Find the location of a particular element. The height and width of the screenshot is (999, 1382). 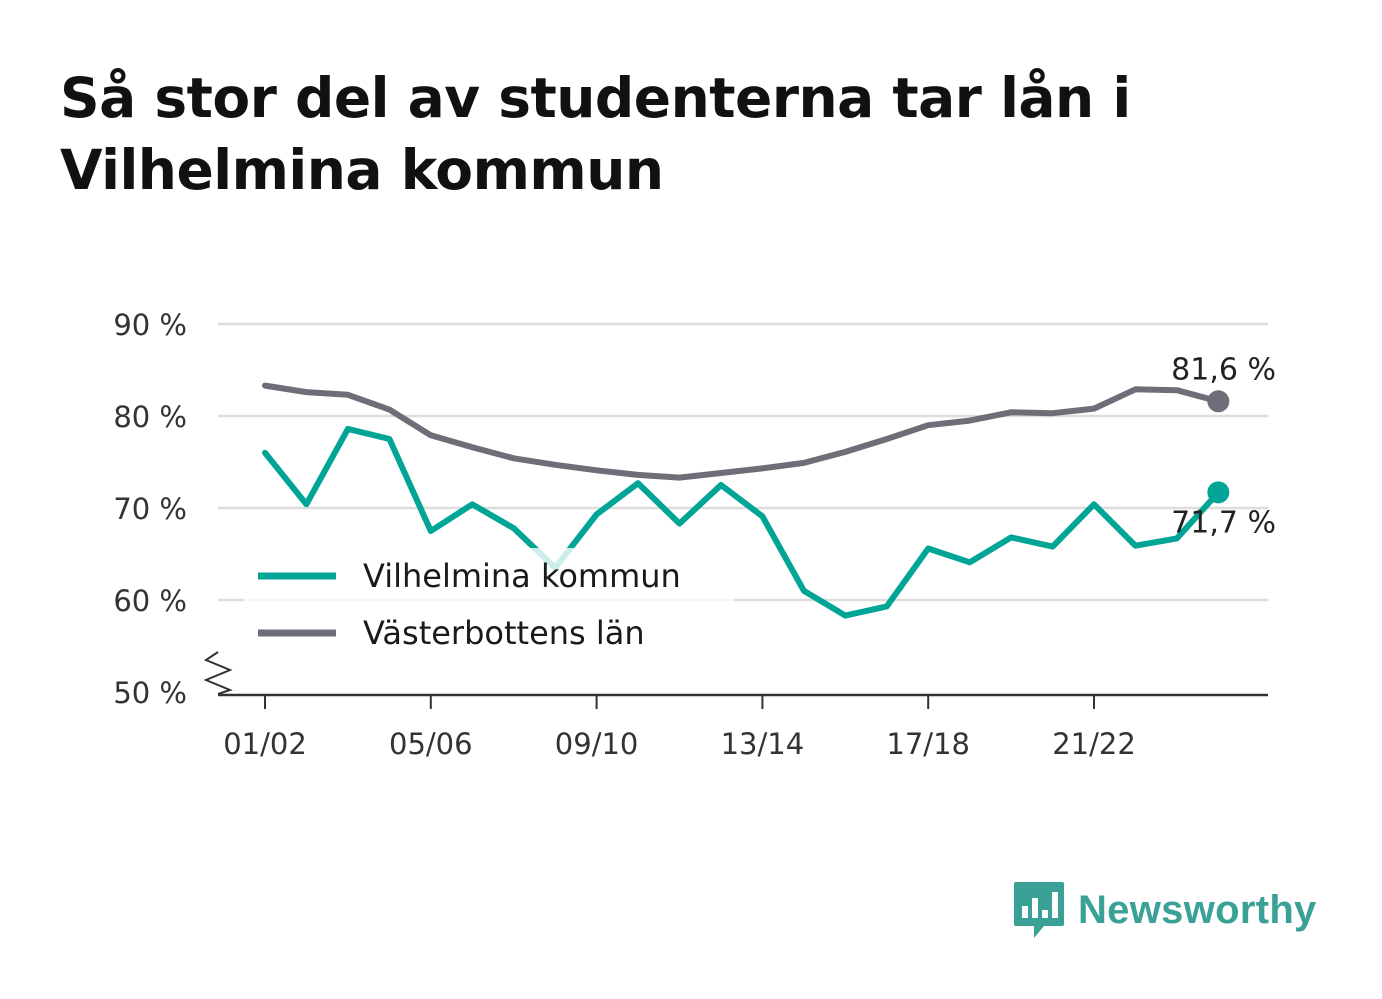

x-axis-ticks: 01/02 05/06 09/10 13/14 17/18 21/22 is located at coordinates (679, 728).